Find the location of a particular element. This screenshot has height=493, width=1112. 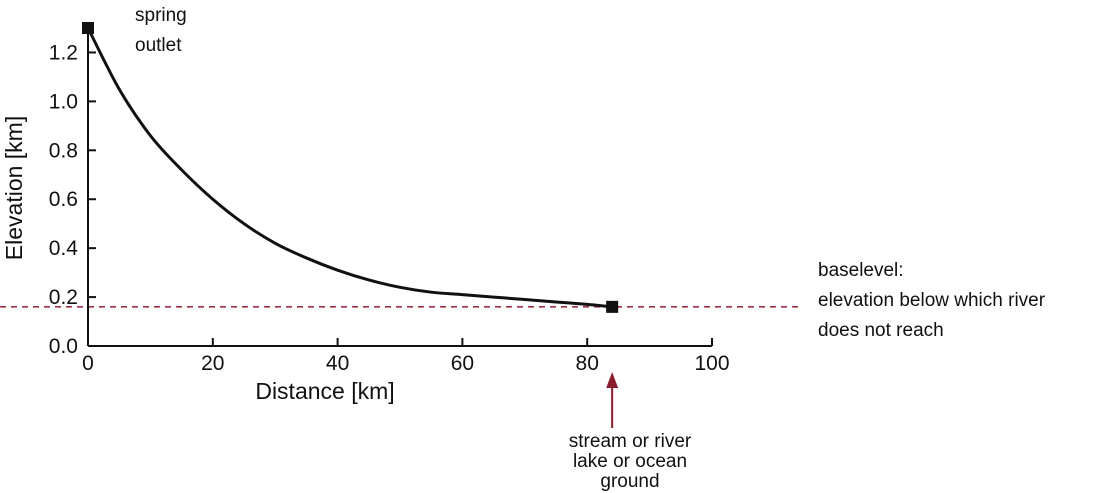

x-tick-label: 20 is located at coordinates (212, 363).